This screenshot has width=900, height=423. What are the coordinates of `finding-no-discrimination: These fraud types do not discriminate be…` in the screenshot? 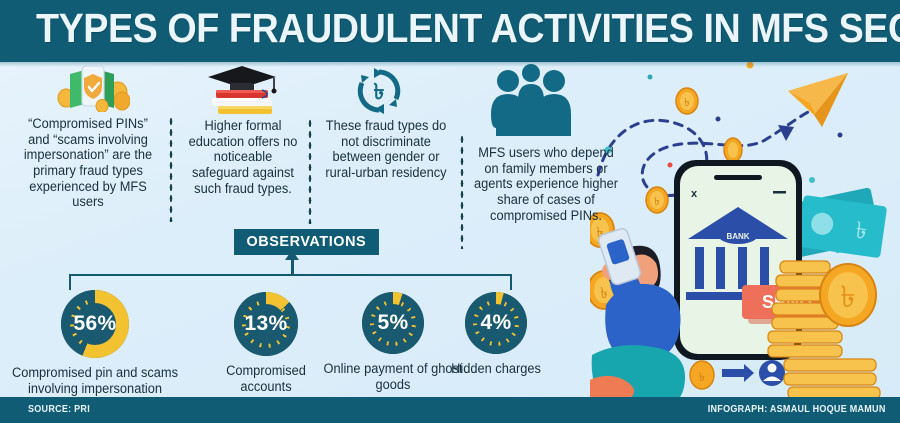 It's located at (385, 149).